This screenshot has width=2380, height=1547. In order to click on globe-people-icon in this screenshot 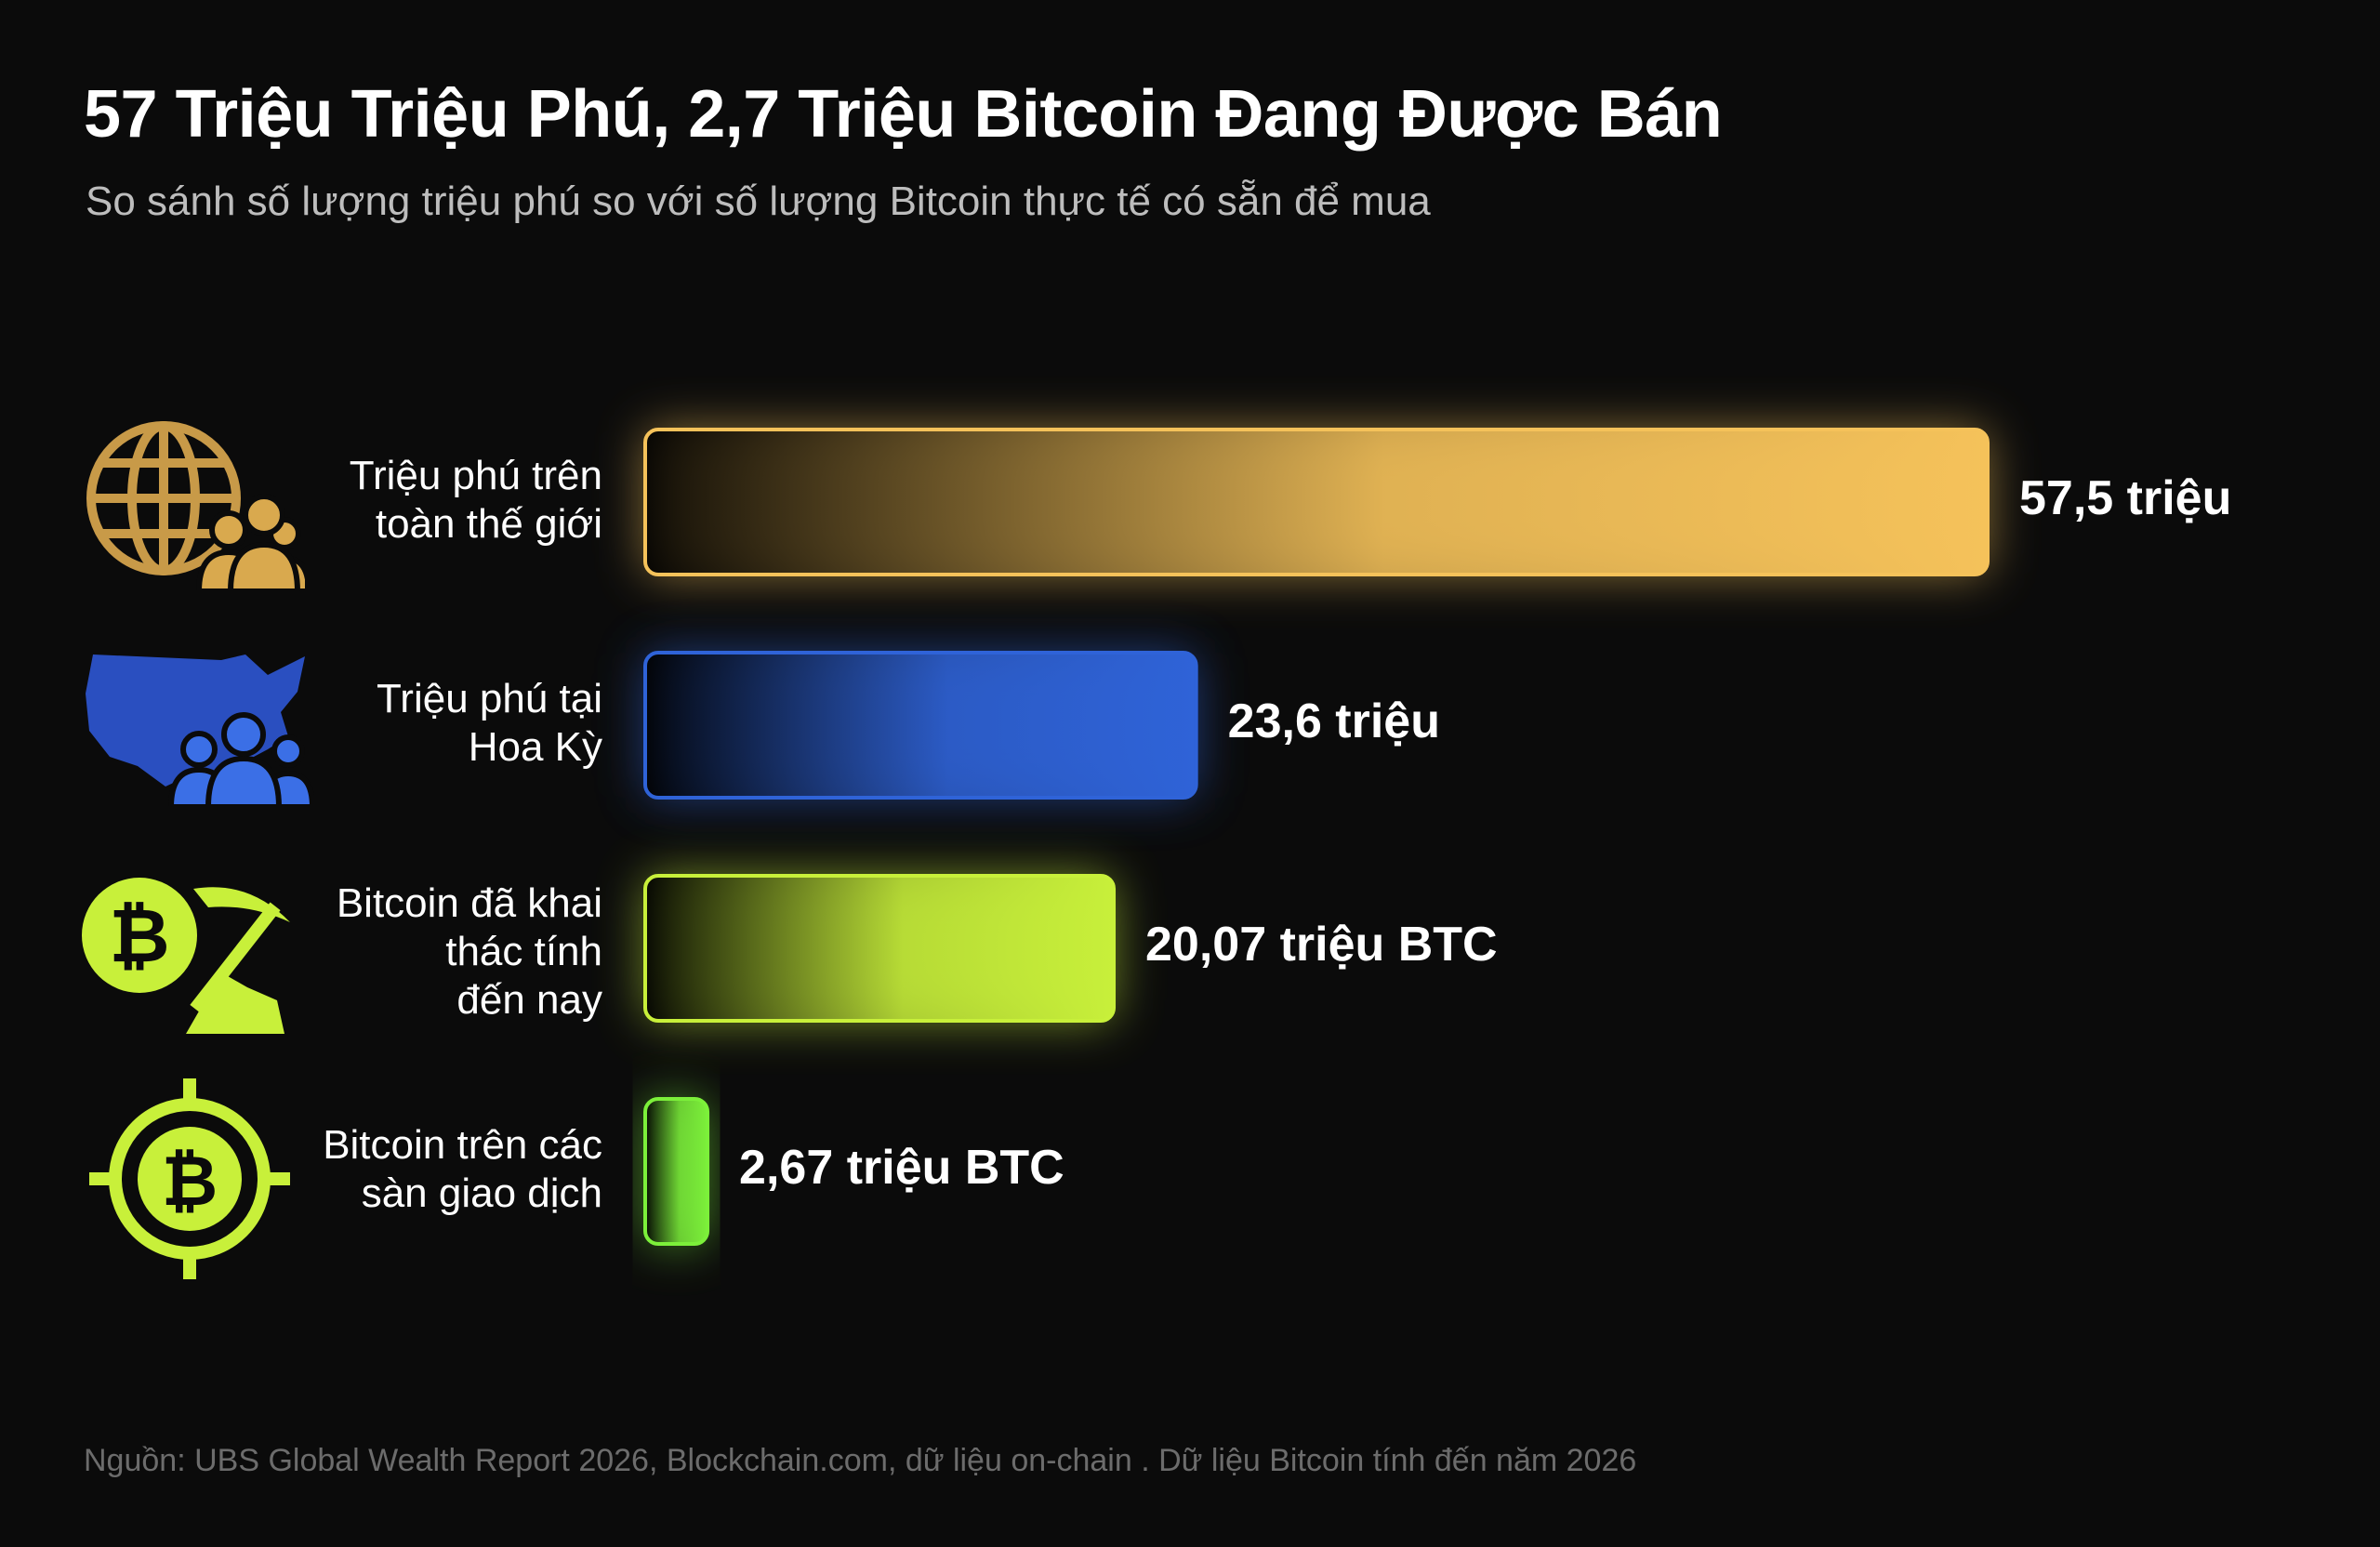, I will do `click(195, 507)`.